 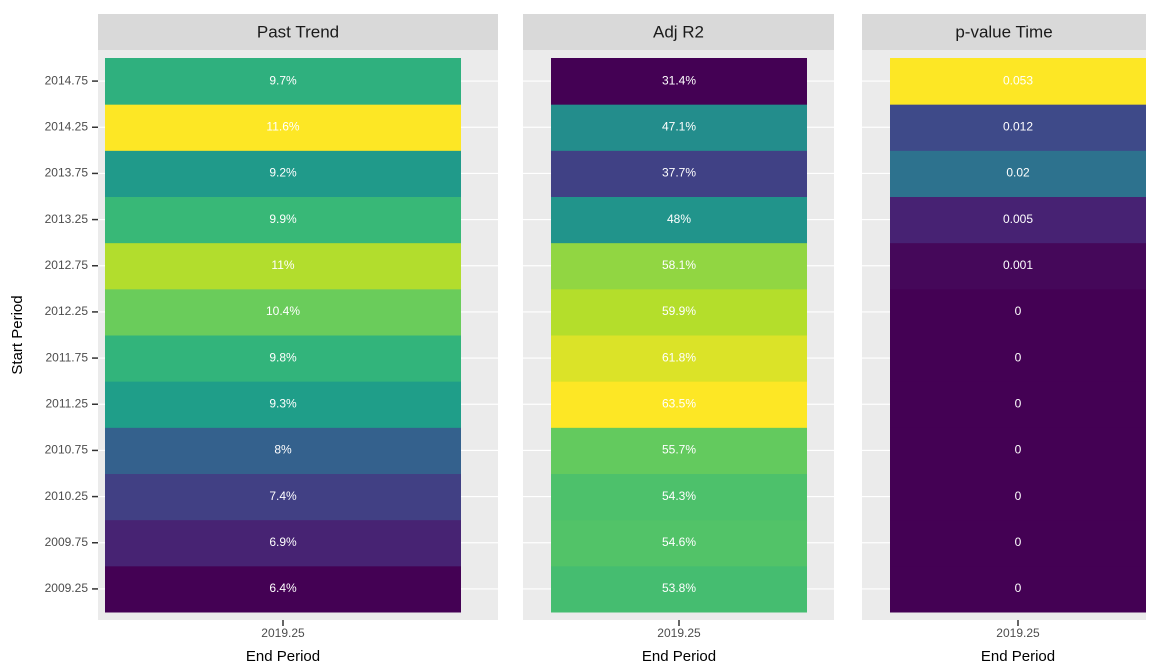 I want to click on value-label: 9.7%, so click(x=283, y=80).